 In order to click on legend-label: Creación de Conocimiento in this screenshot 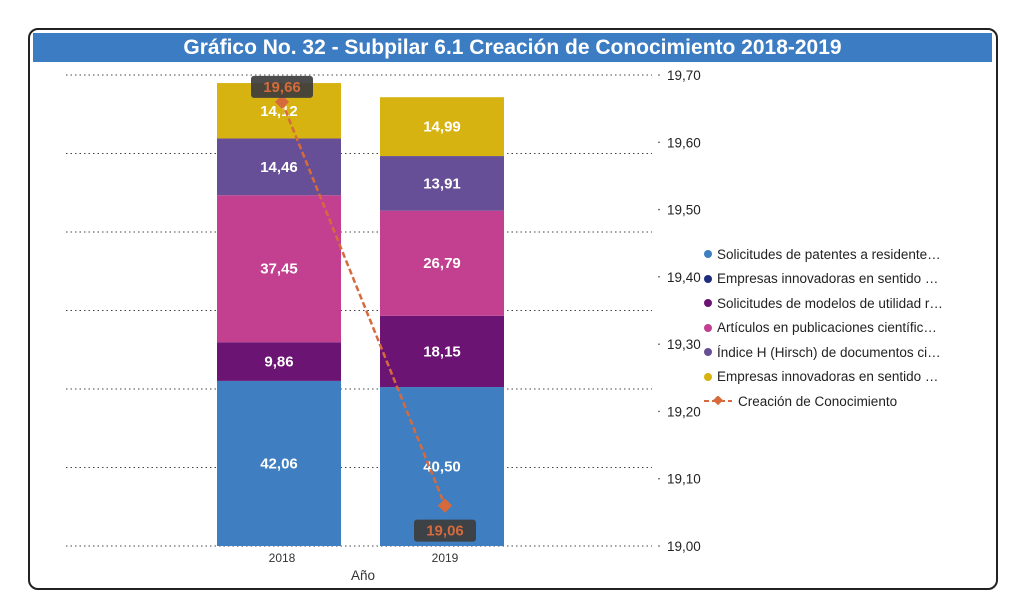, I will do `click(818, 401)`.